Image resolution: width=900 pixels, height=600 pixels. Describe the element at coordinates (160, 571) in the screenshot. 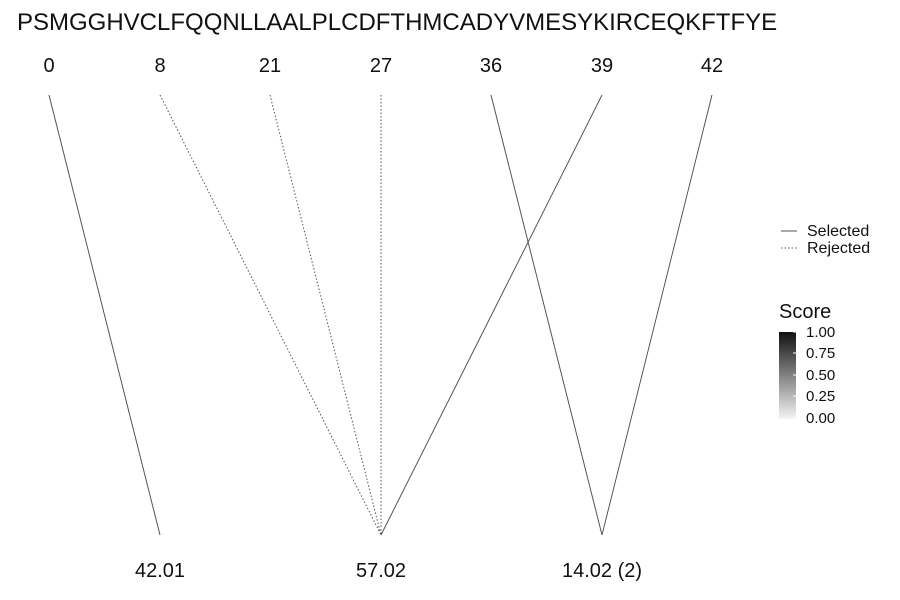

I see `mass-label: 42.01` at that location.